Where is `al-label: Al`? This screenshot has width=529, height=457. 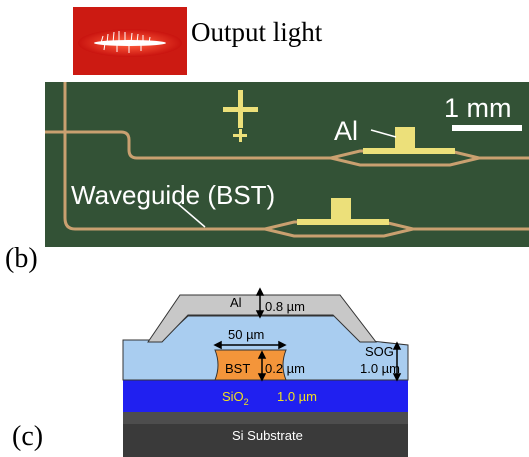 al-label: Al is located at coordinates (346, 131).